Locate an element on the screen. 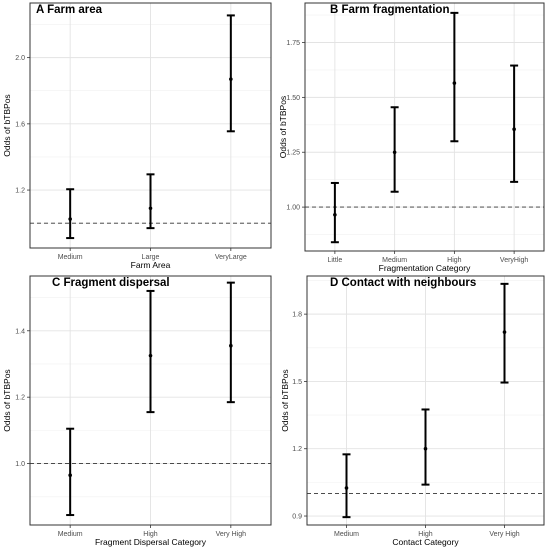 This screenshot has height=555, width=549. panel-title: A Farm area is located at coordinates (69, 10).